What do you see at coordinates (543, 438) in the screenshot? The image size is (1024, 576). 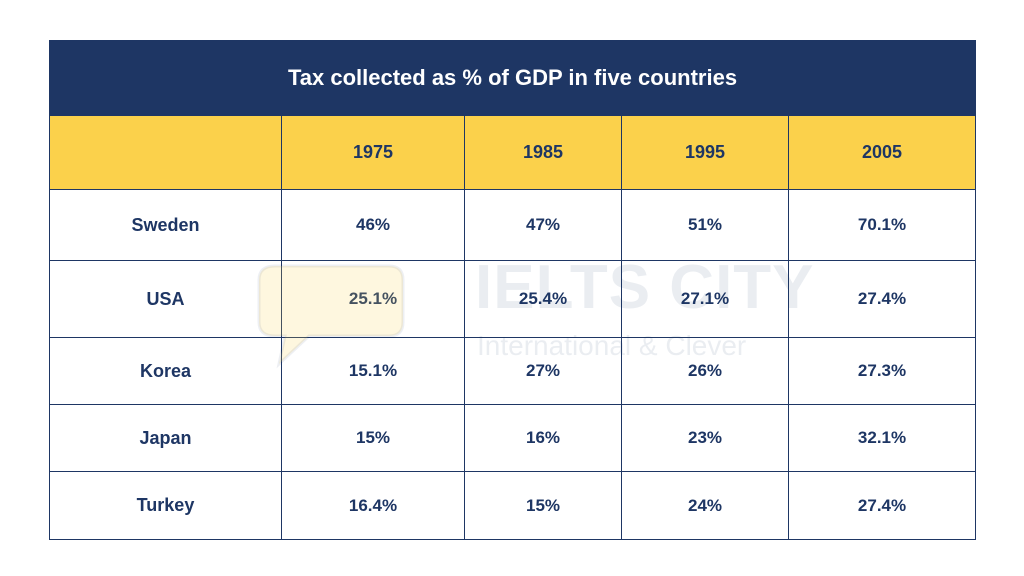 I see `value-cell: 16%` at bounding box center [543, 438].